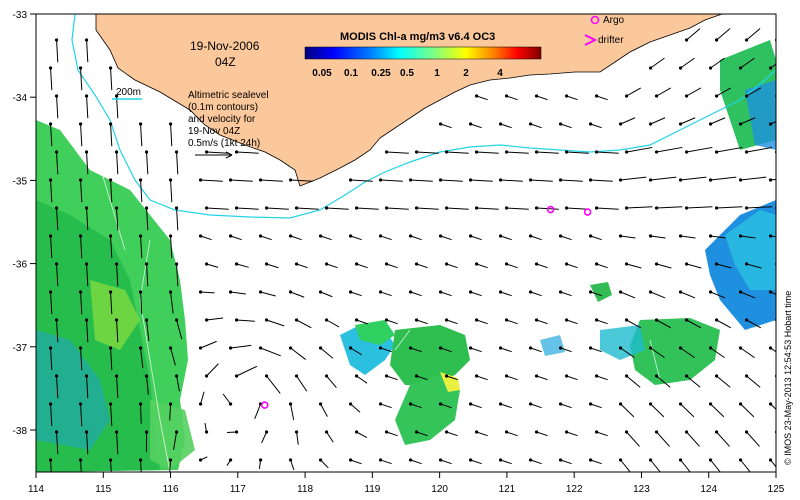 This screenshot has height=500, width=800. I want to click on credit-text: © IMOS 23-May-2013 12:54:53 Hobart time, so click(788, 378).